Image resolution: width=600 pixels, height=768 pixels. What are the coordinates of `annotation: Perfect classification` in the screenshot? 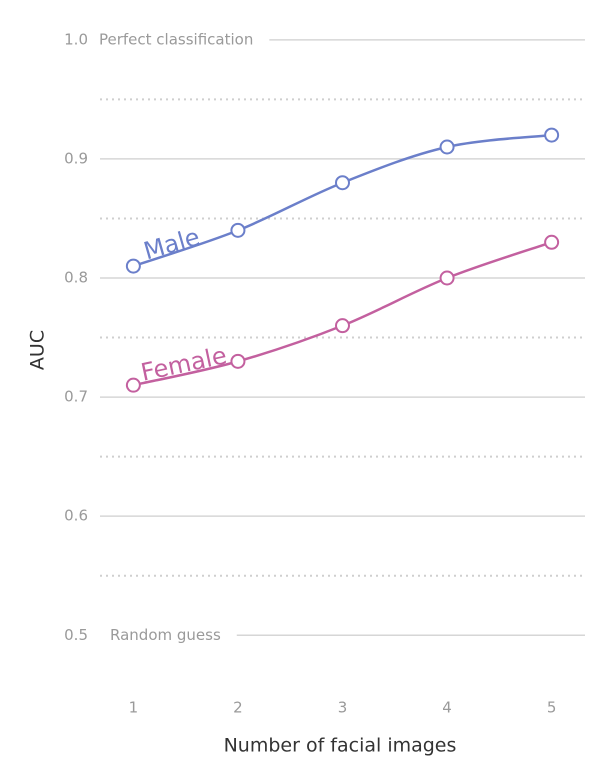 It's located at (176, 39).